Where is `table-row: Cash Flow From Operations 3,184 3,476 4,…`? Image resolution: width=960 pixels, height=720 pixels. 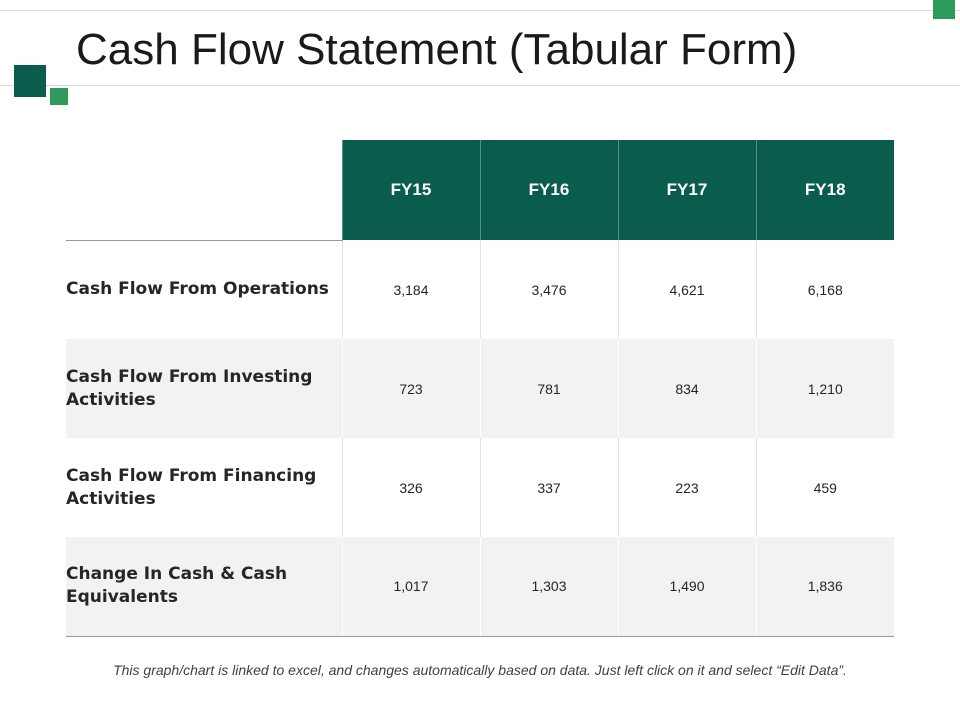
table-row: Cash Flow From Operations 3,184 3,476 4,… is located at coordinates (480, 289).